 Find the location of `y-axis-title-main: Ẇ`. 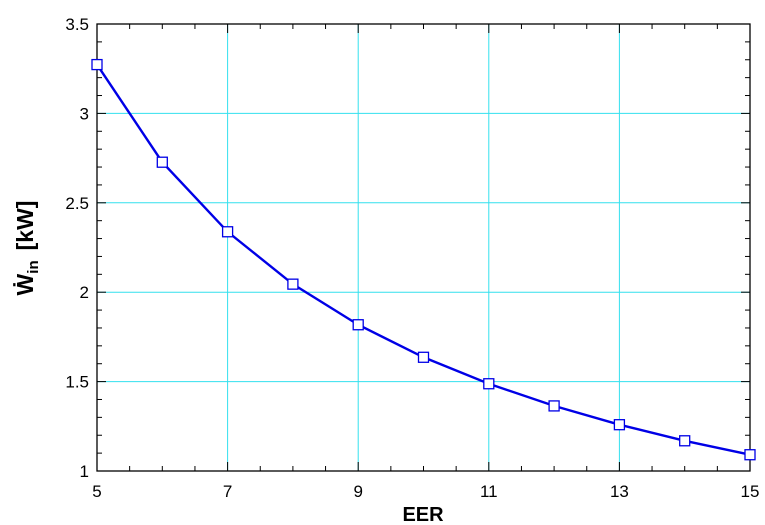

y-axis-title-main: Ẇ is located at coordinates (25, 284).